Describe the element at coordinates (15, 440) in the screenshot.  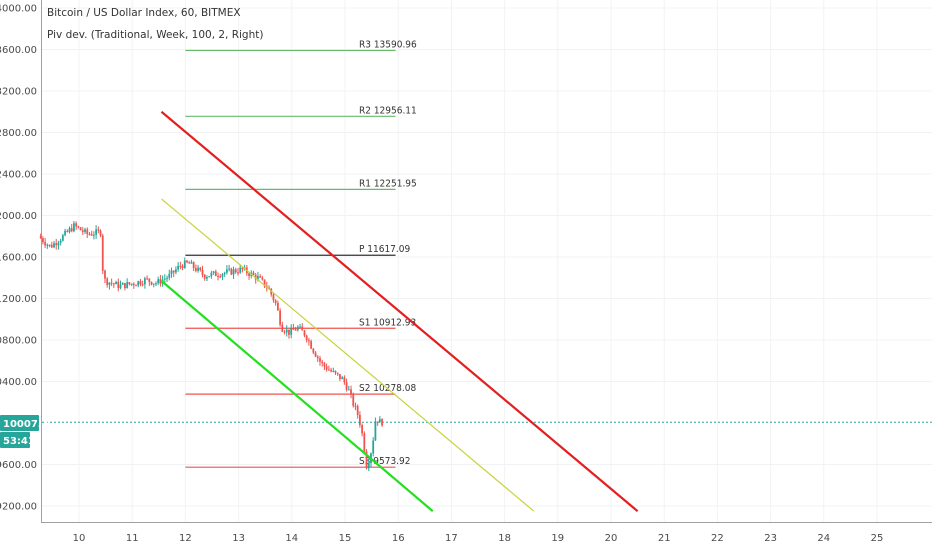
I see `countdown-badge-bg` at that location.